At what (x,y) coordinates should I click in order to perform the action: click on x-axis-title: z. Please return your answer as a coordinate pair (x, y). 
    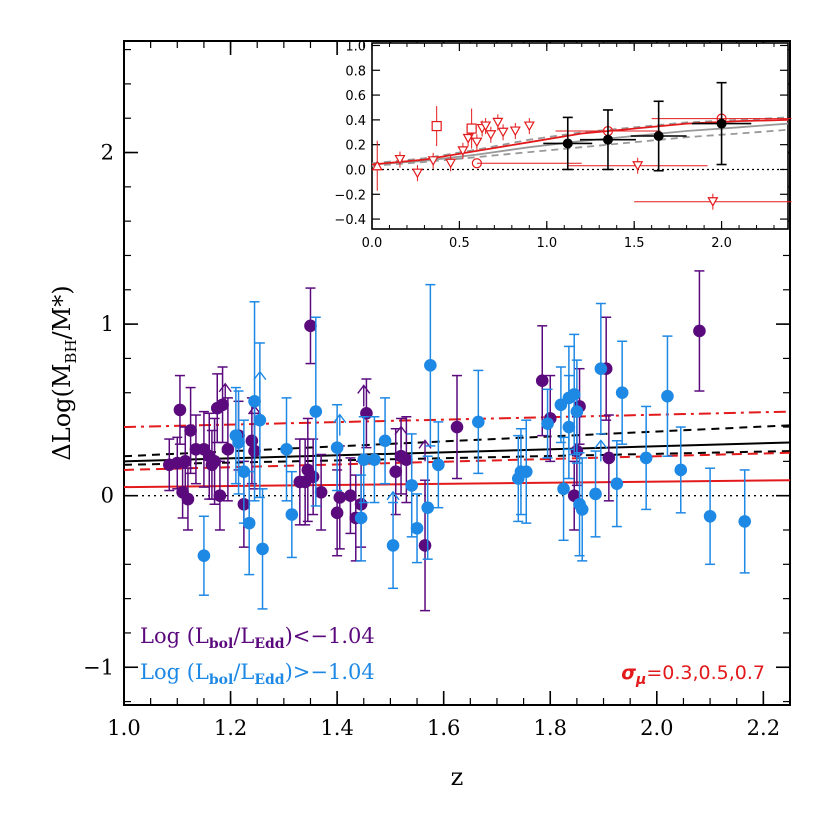
    Looking at the image, I should click on (457, 777).